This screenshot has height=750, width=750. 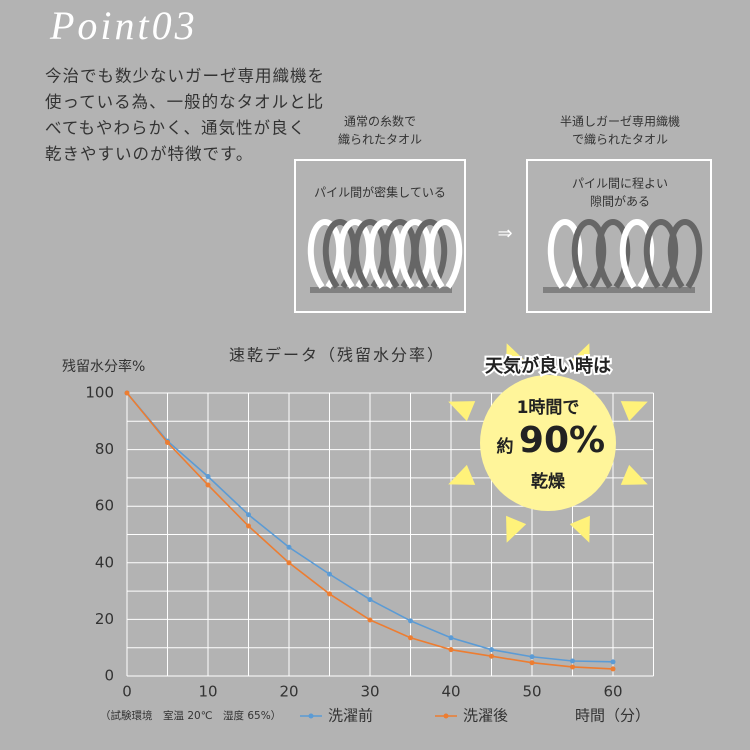 I want to click on x-tick-label: 0, so click(x=127, y=692).